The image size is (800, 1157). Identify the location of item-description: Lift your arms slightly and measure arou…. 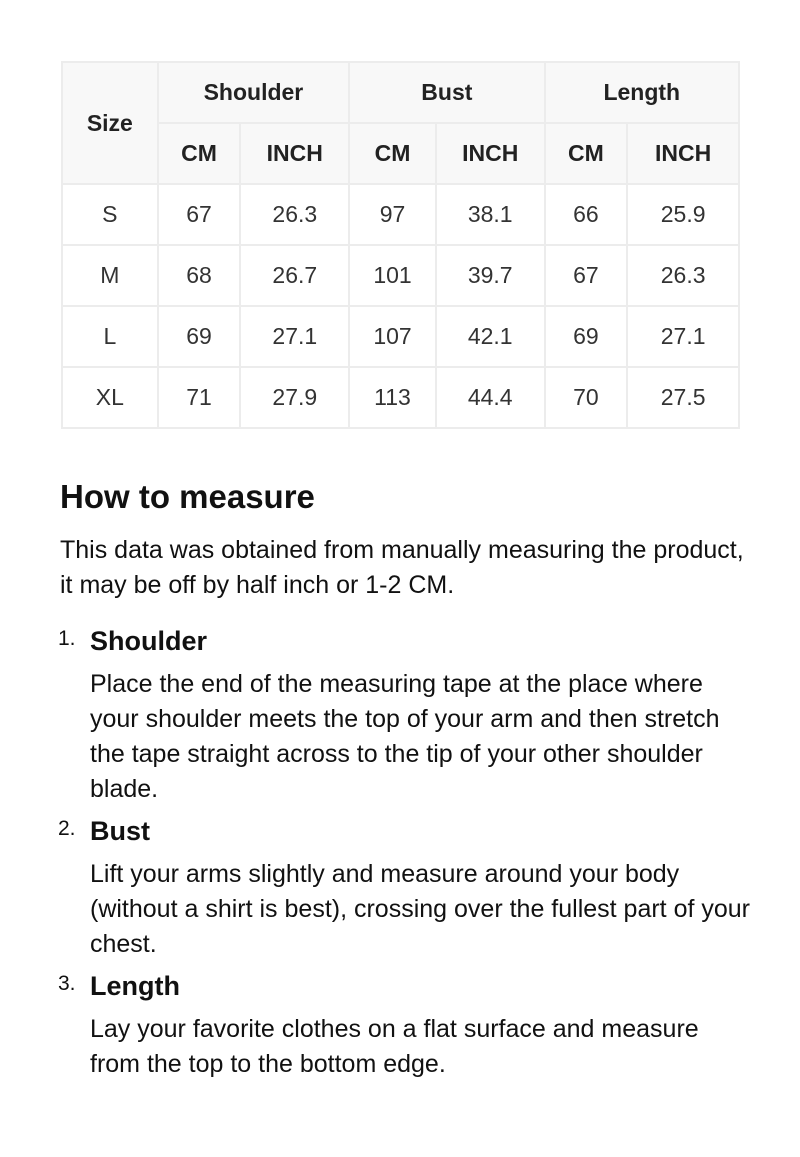
(420, 909).